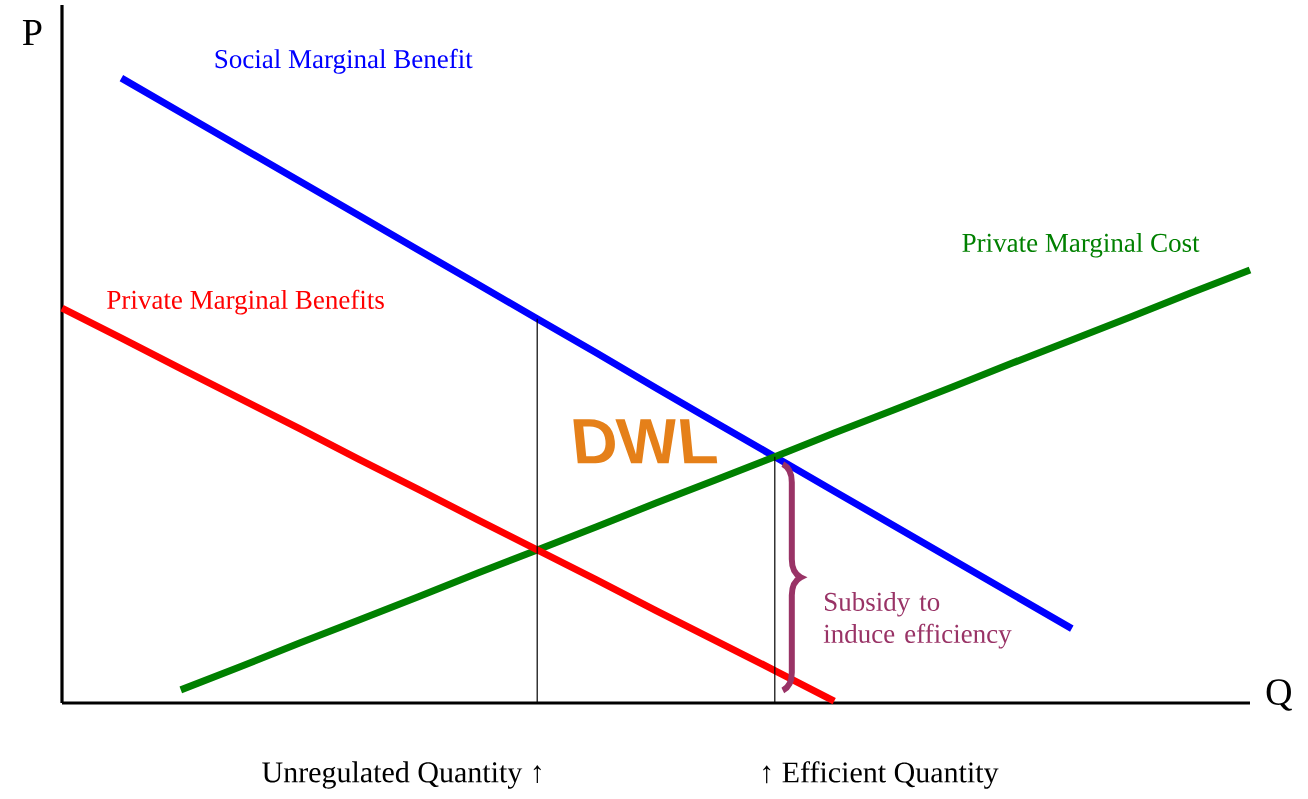  What do you see at coordinates (881, 775) in the screenshot?
I see `text: ↑ Efficient Quantity` at bounding box center [881, 775].